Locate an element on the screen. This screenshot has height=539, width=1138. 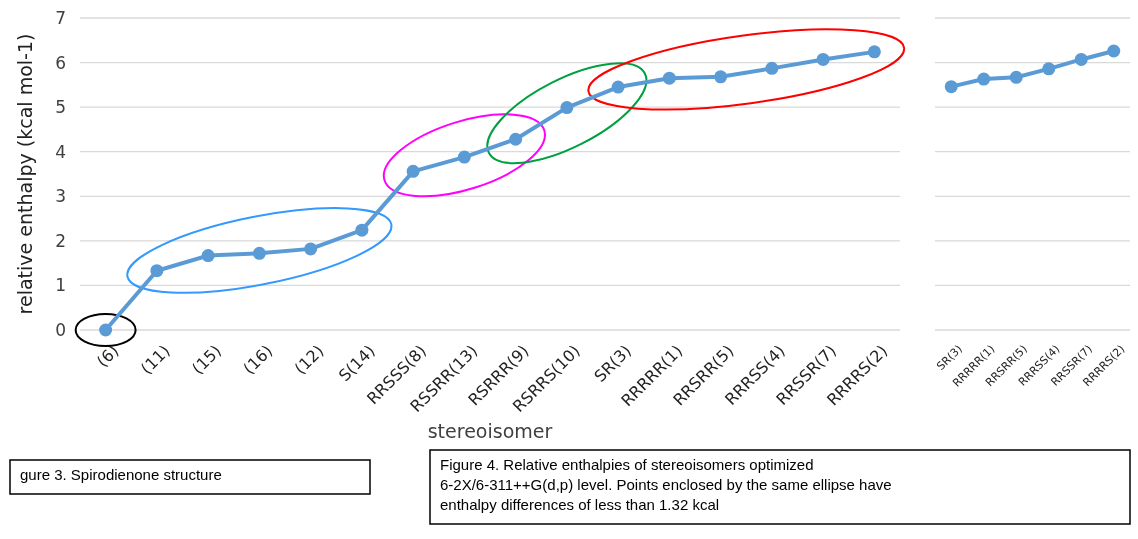
y-tick-label: 3 is located at coordinates (60, 196).